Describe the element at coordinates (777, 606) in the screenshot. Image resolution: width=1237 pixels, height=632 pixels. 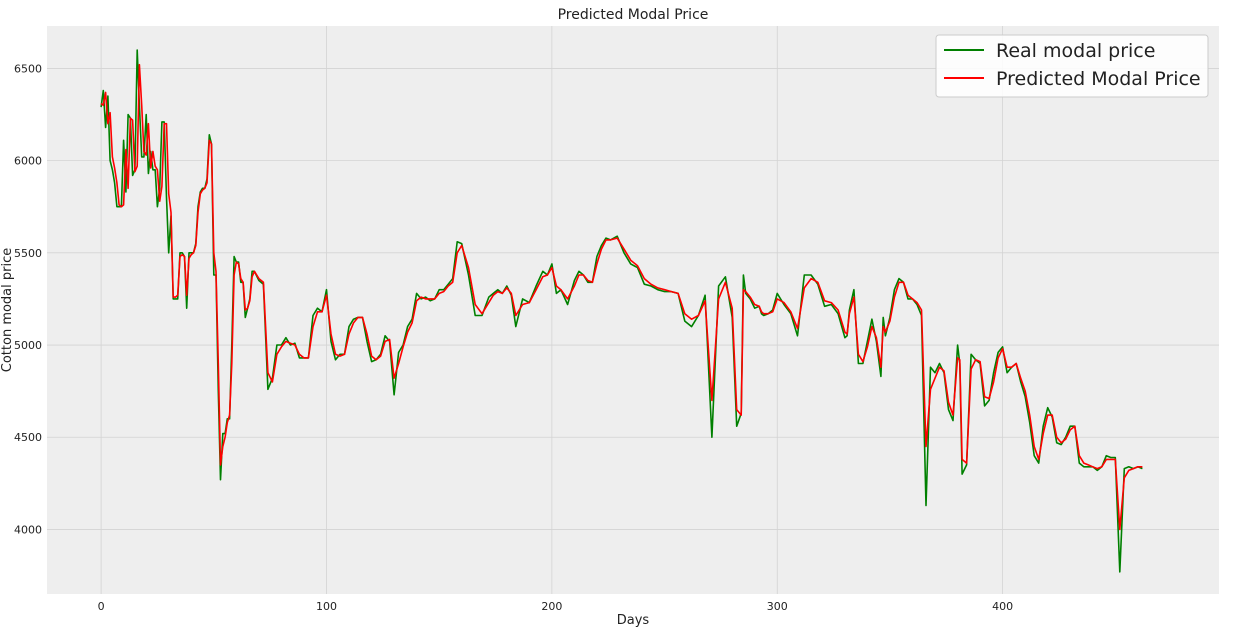
I see `x-tick-label: 300` at that location.